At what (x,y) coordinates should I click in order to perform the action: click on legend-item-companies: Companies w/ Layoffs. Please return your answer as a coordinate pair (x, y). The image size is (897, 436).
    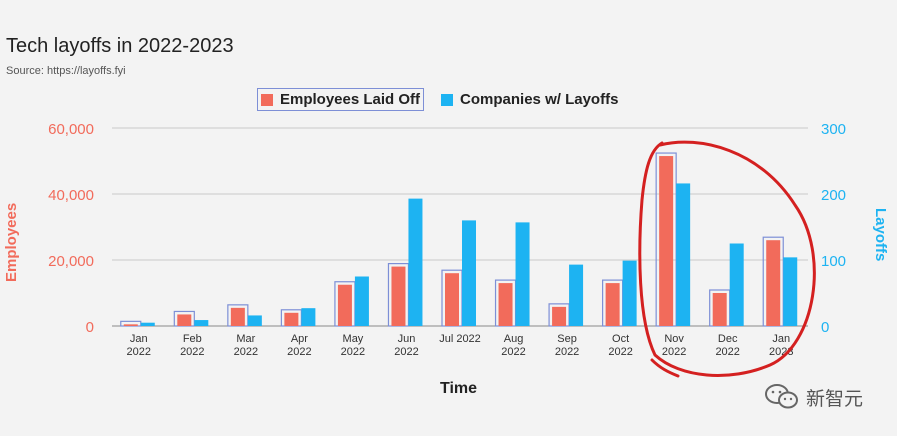
    Looking at the image, I should click on (529, 99).